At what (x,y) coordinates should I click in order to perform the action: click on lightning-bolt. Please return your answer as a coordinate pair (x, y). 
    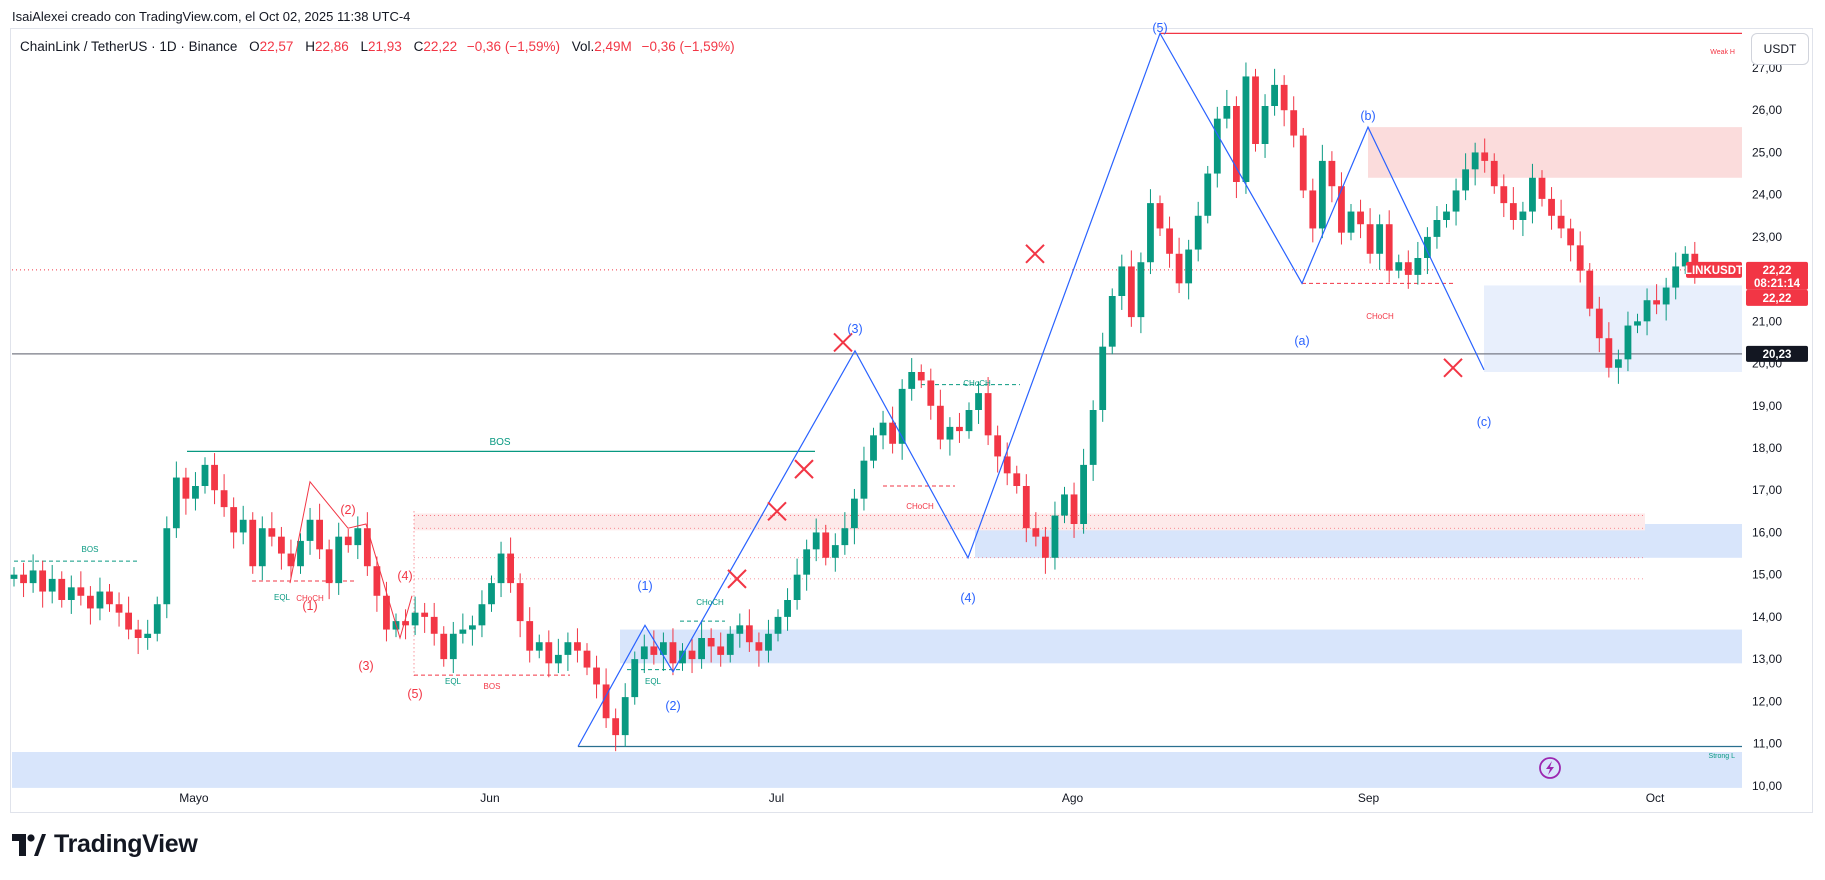
    Looking at the image, I should click on (1550, 768).